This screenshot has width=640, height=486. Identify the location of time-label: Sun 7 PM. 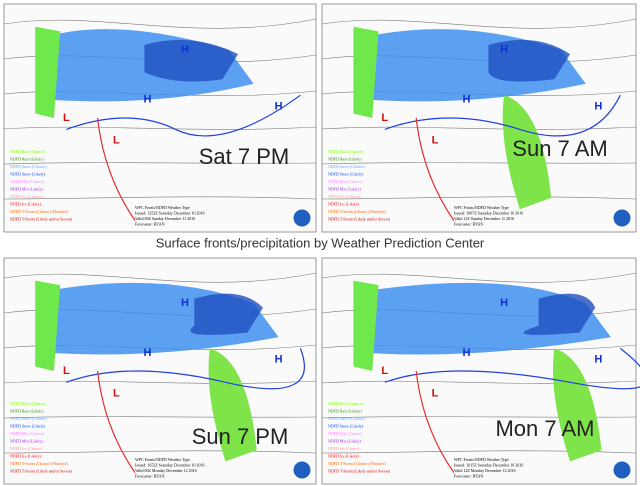
(240, 436).